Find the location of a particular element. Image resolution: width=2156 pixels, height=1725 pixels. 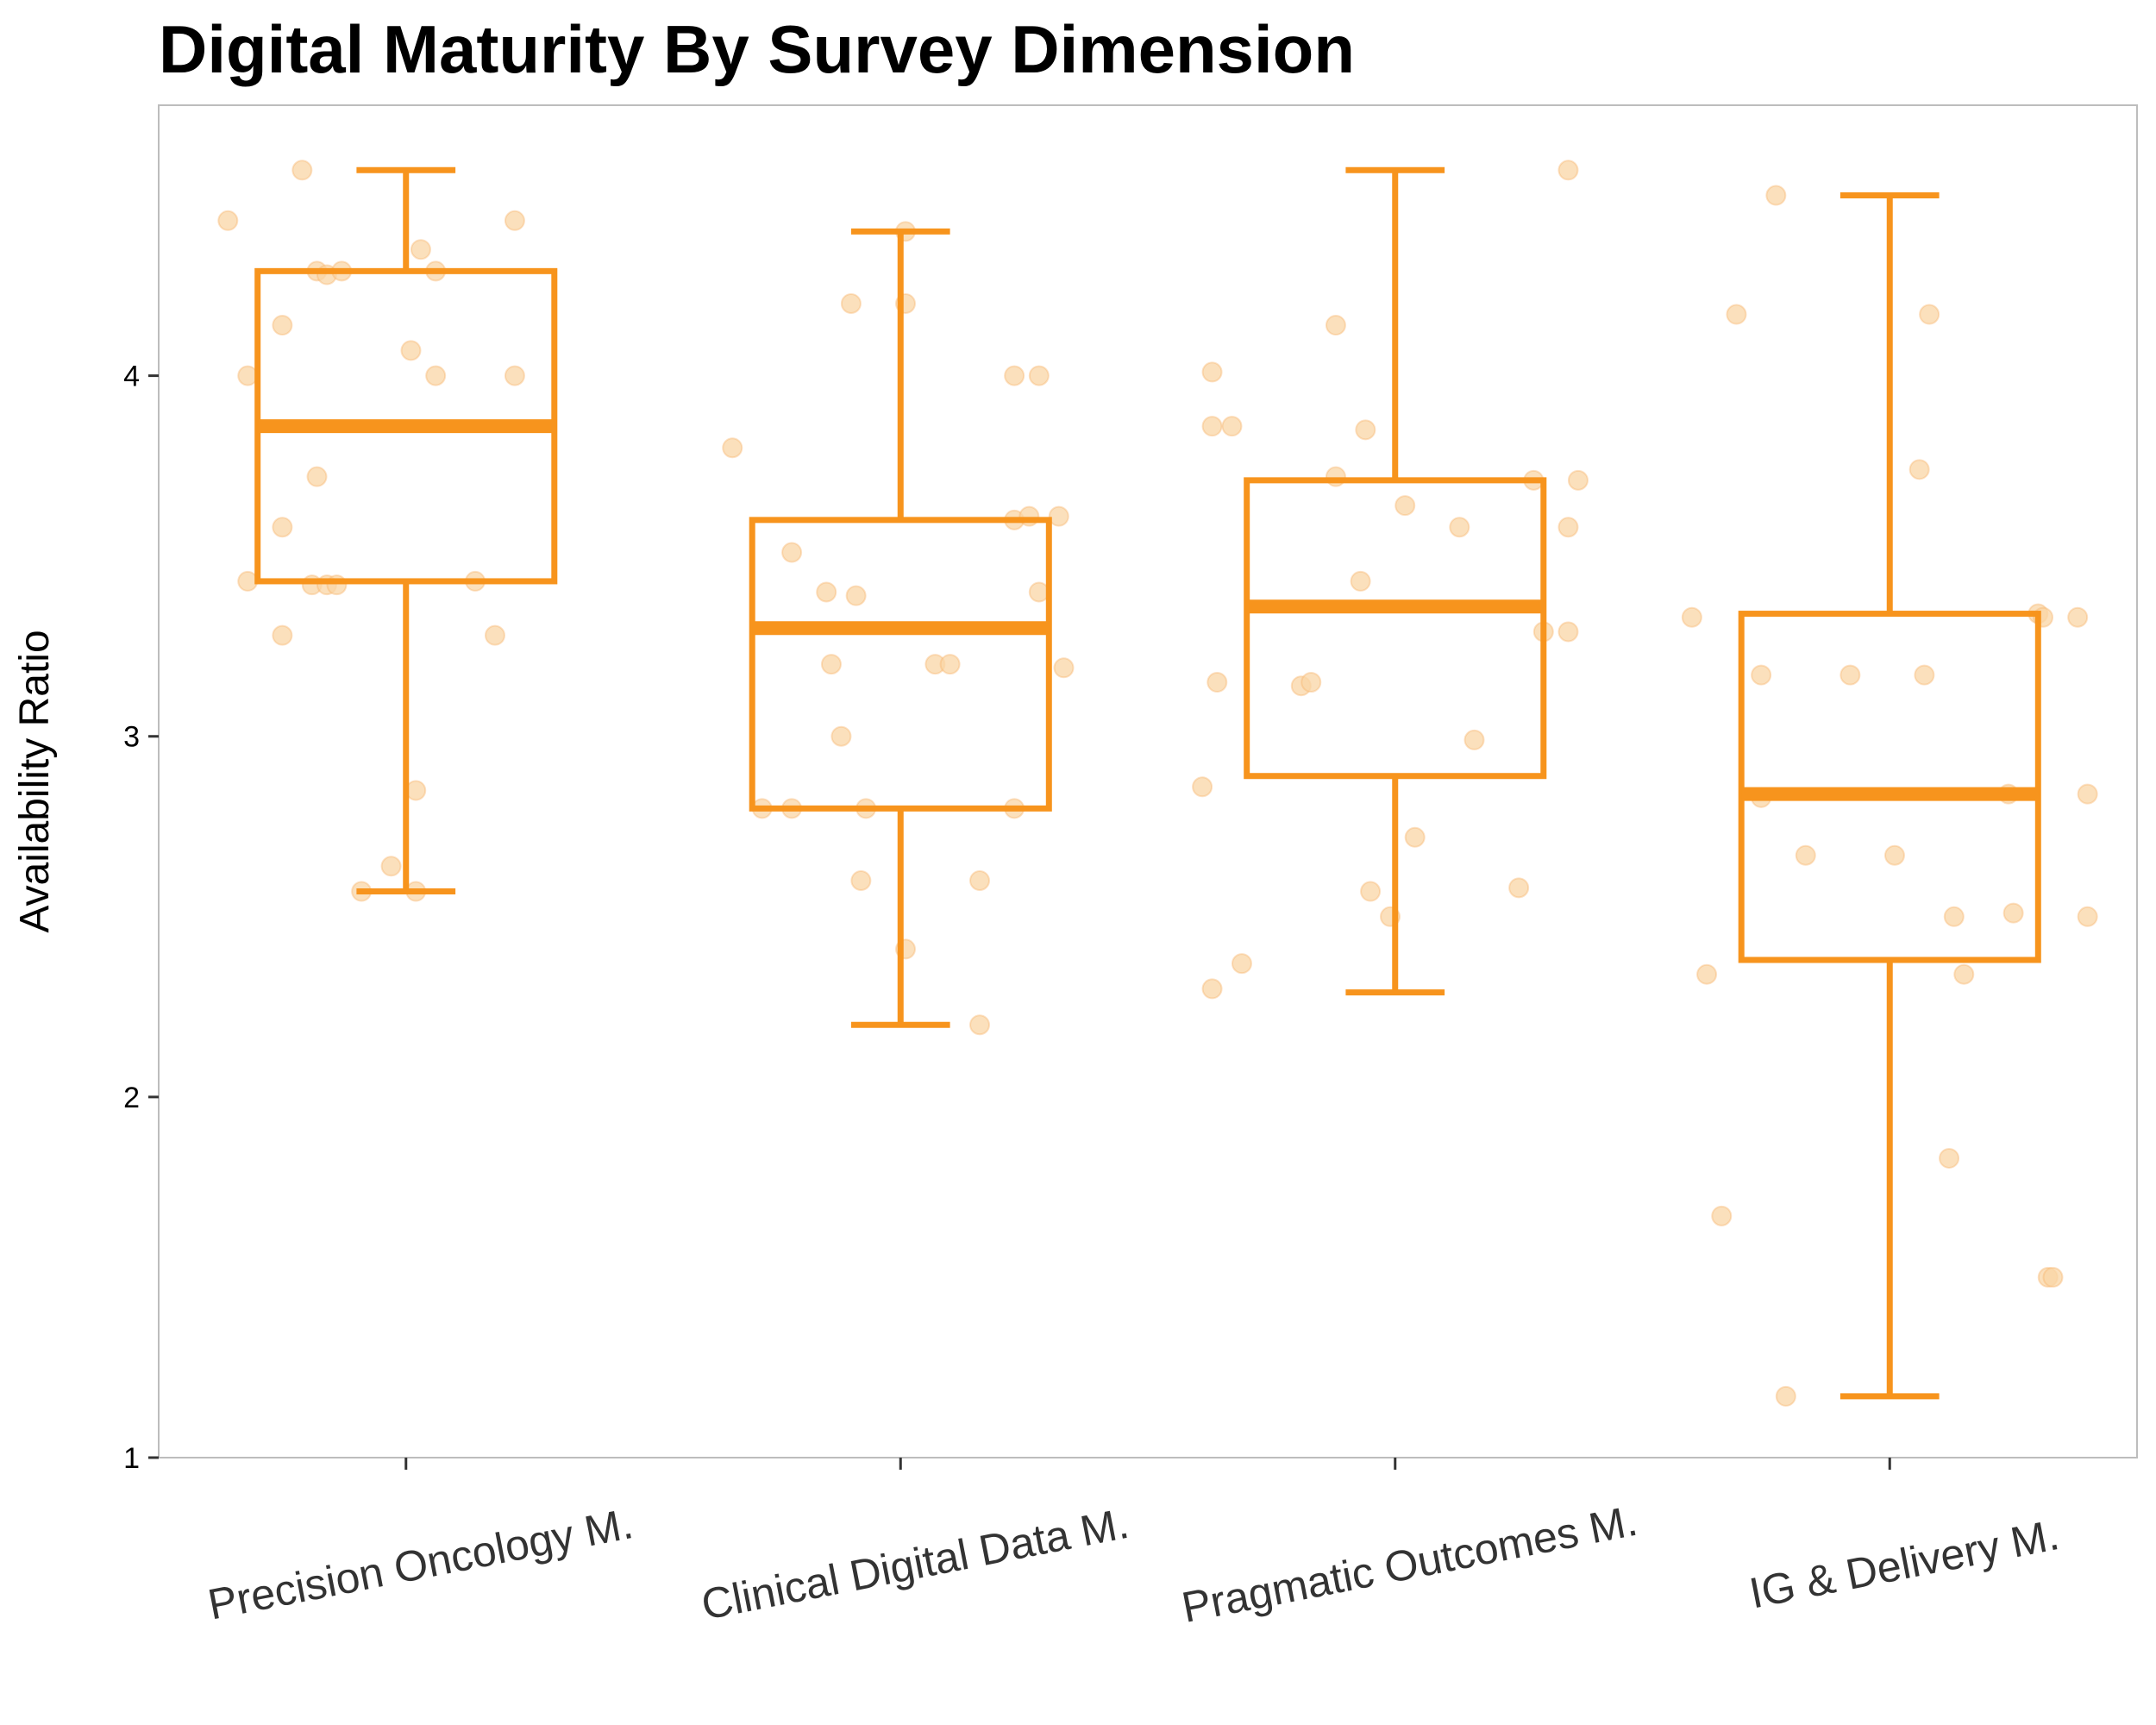

x-tick-label: Clinical Digital Data M. is located at coordinates (915, 1564).